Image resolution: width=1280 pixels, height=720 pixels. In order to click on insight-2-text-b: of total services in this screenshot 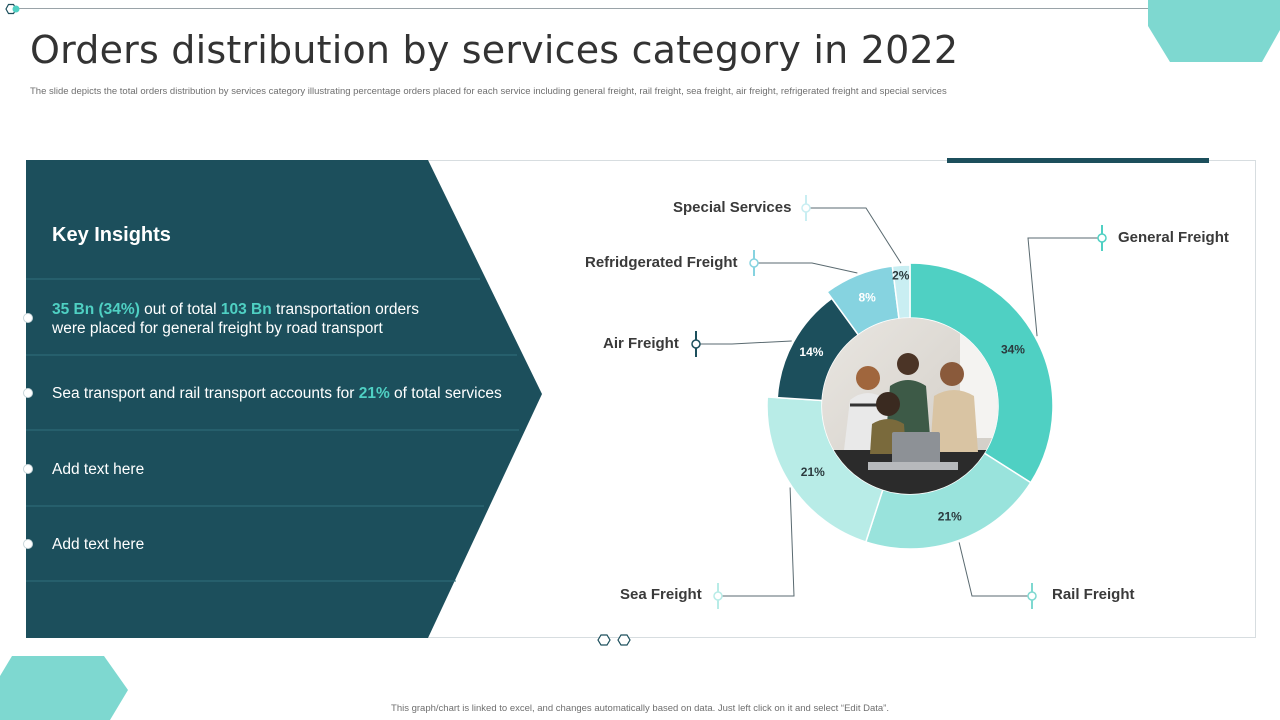, I will do `click(445, 393)`.